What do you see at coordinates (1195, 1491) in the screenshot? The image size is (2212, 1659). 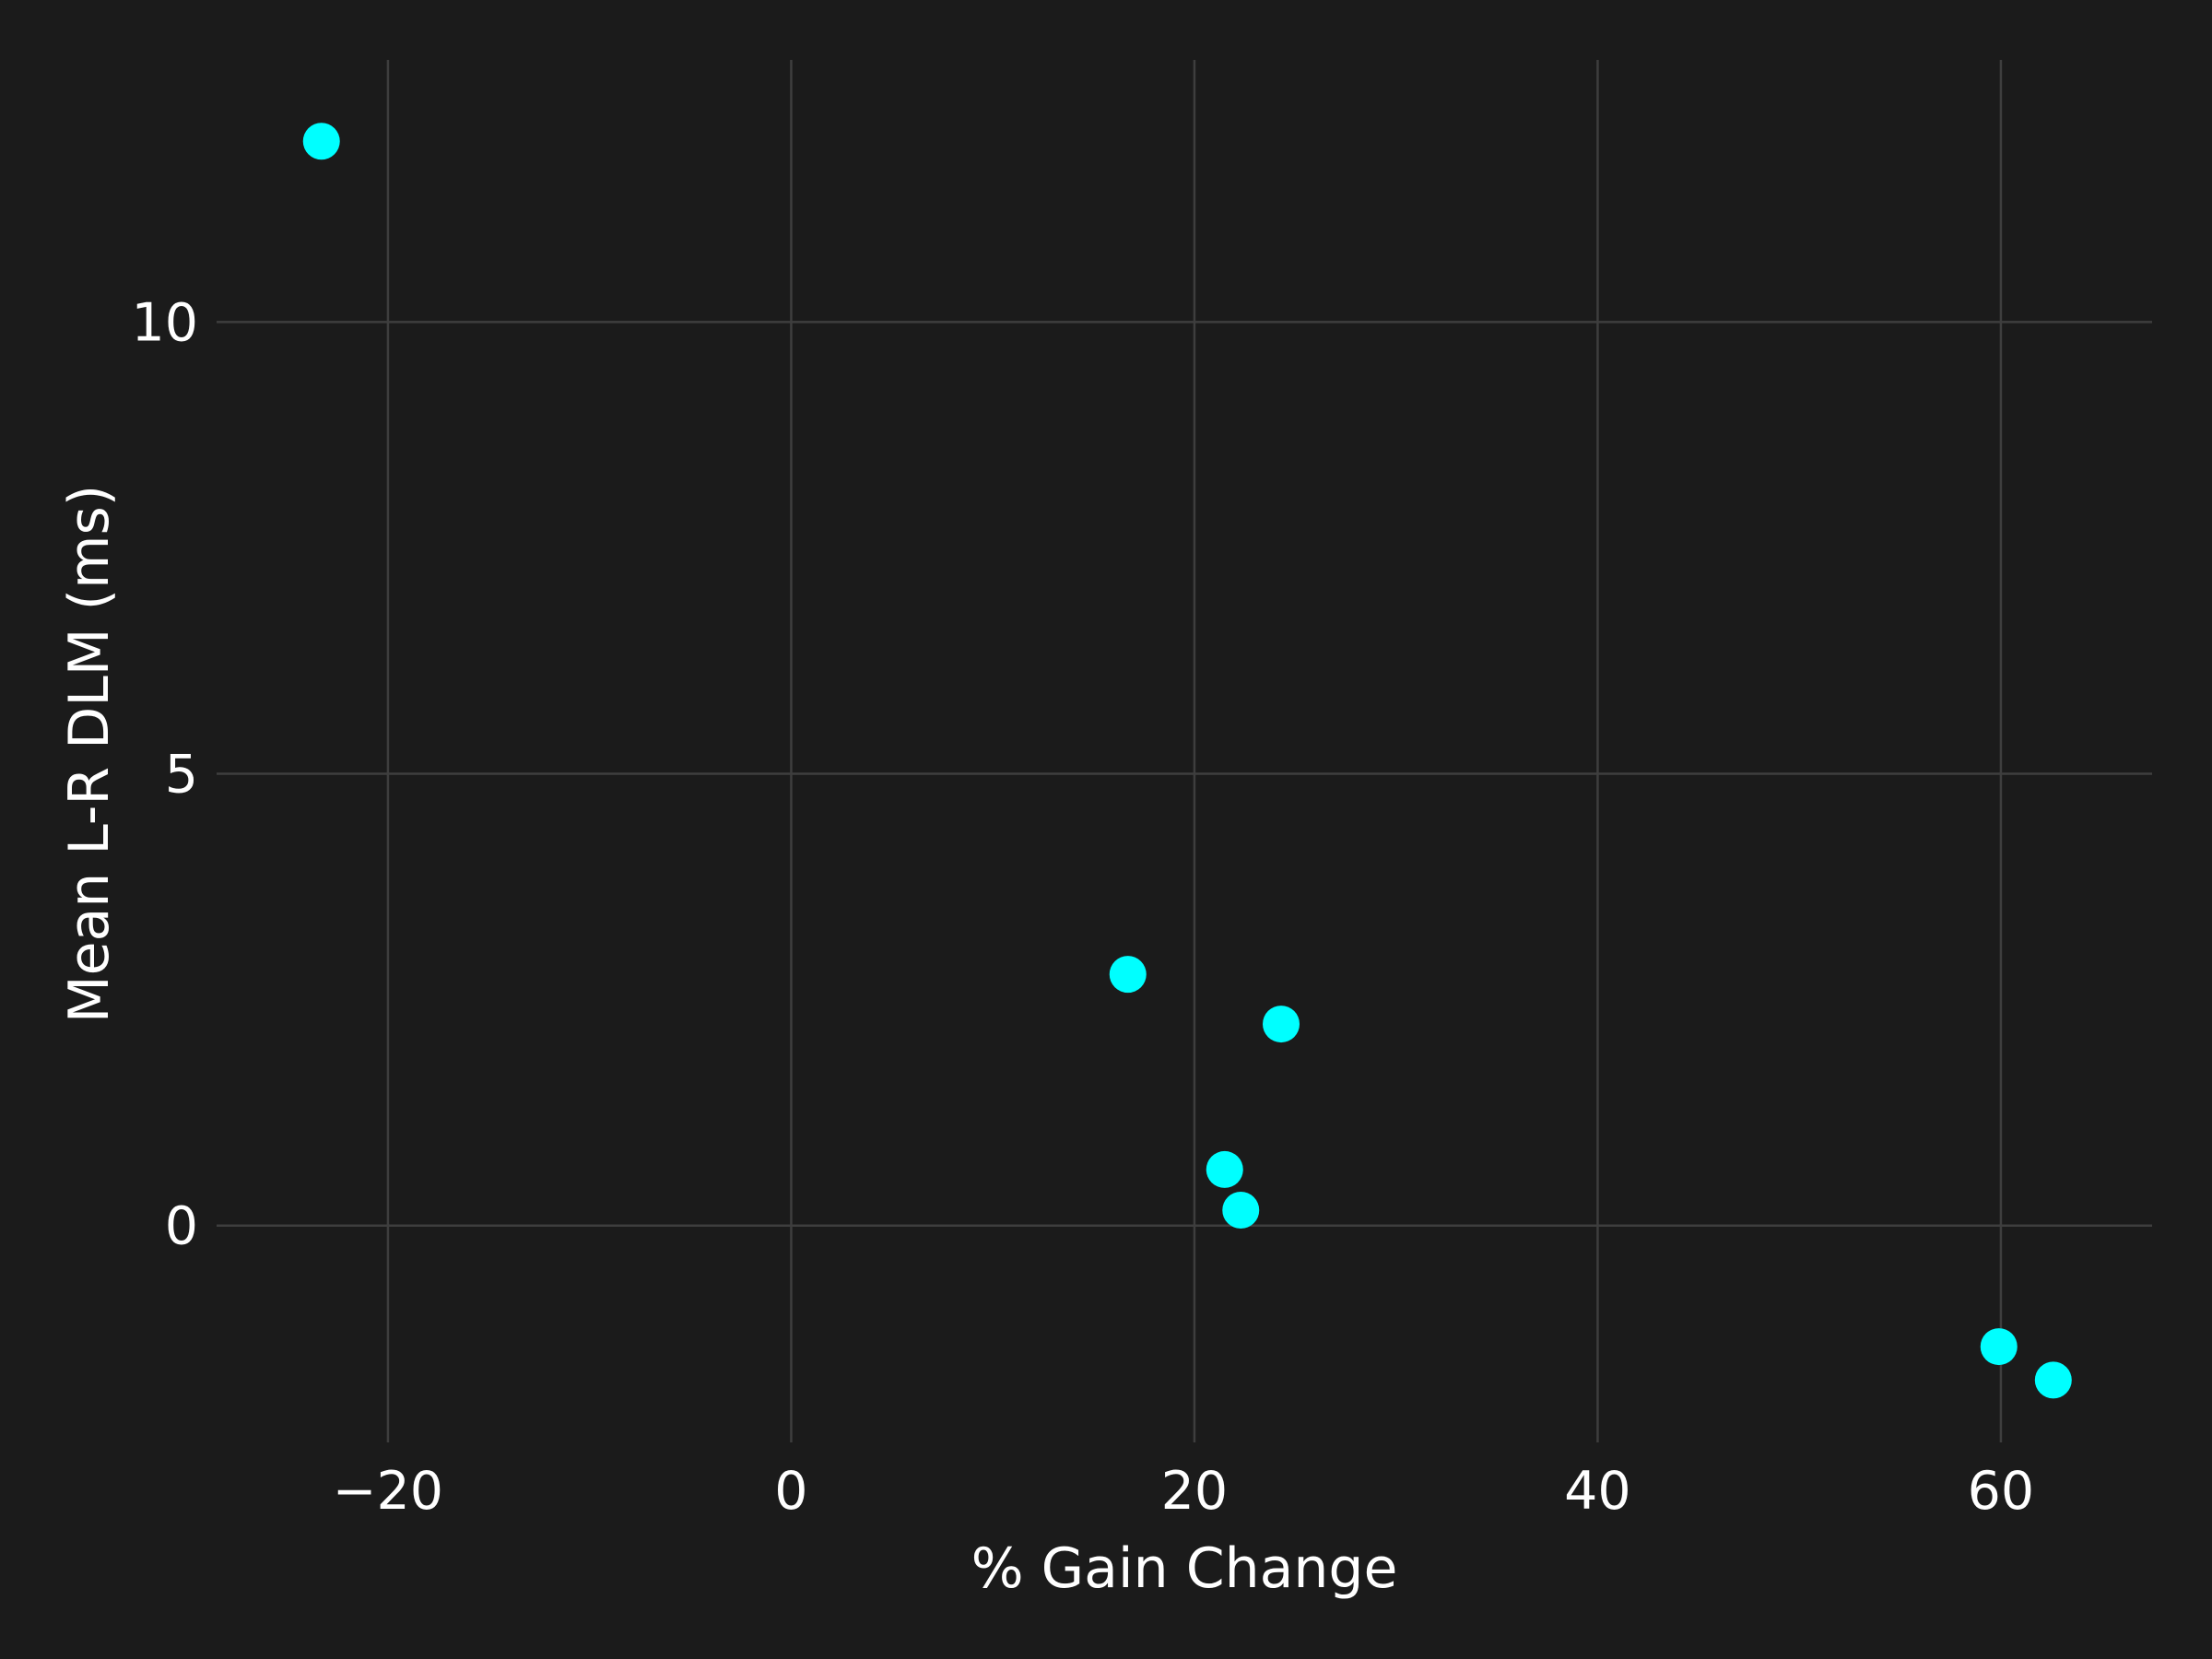 I see `x-tick-label: 20` at bounding box center [1195, 1491].